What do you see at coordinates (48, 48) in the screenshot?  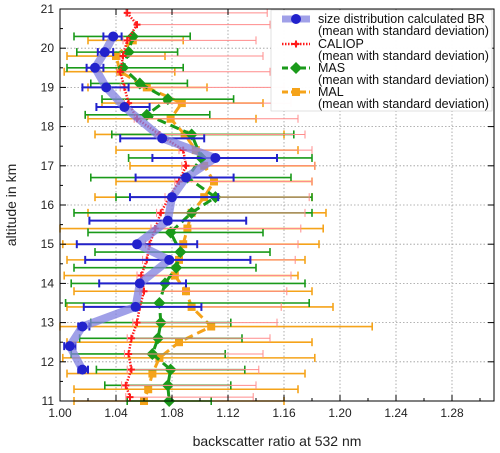 I see `y-tick-label-9: 20` at bounding box center [48, 48].